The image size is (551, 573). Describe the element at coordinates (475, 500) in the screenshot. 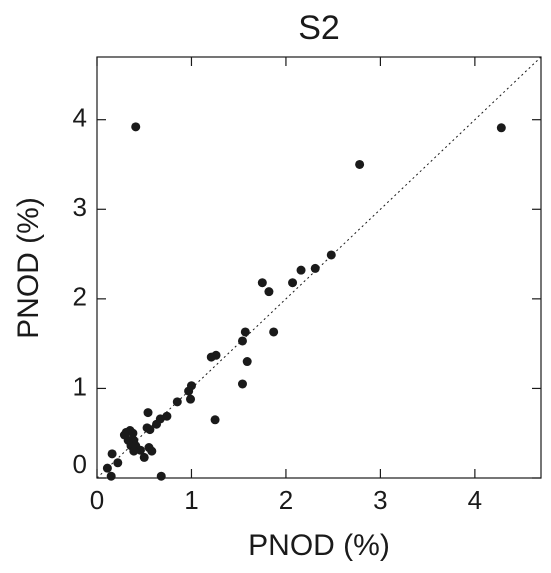

I see `x-tick-label: 4` at that location.